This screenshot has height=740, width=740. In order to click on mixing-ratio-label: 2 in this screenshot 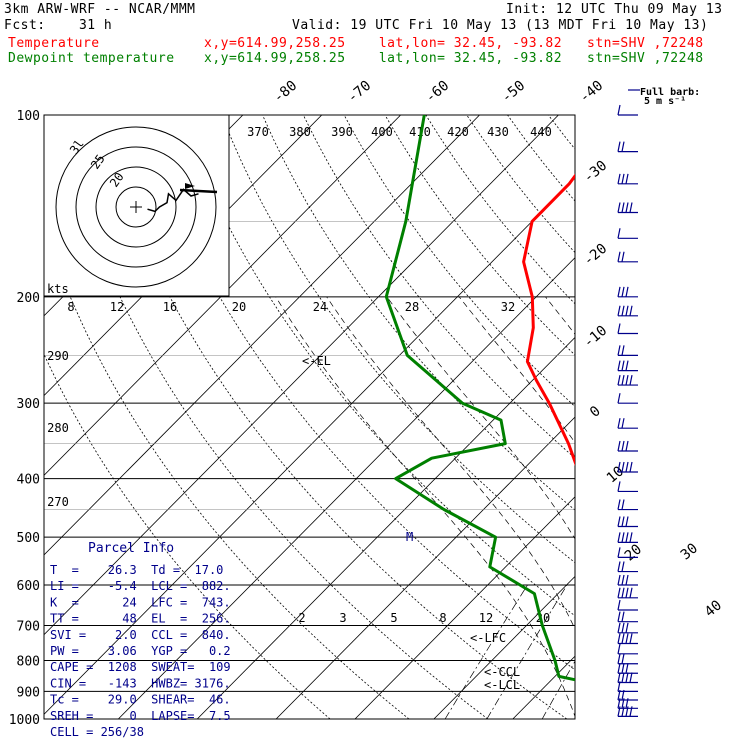, I will do `click(301, 618)`.